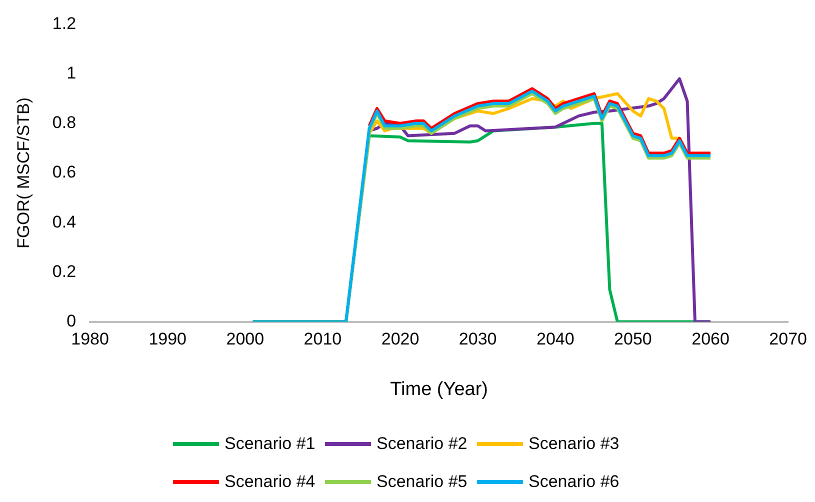 Image resolution: width=815 pixels, height=502 pixels. What do you see at coordinates (71, 320) in the screenshot?
I see `y-tick-label: 0` at bounding box center [71, 320].